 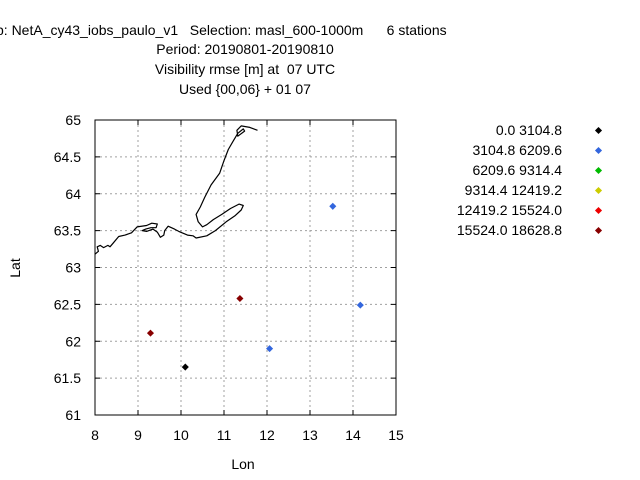 What do you see at coordinates (73, 194) in the screenshot?
I see `y-tick-label: 64` at bounding box center [73, 194].